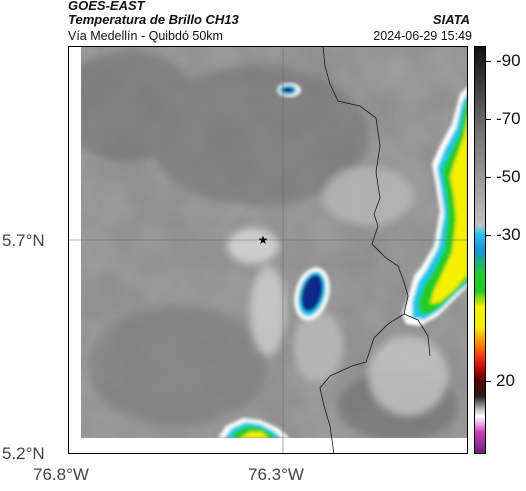  Describe the element at coordinates (312, 294) in the screenshot. I see `cold-cloud-center` at that location.